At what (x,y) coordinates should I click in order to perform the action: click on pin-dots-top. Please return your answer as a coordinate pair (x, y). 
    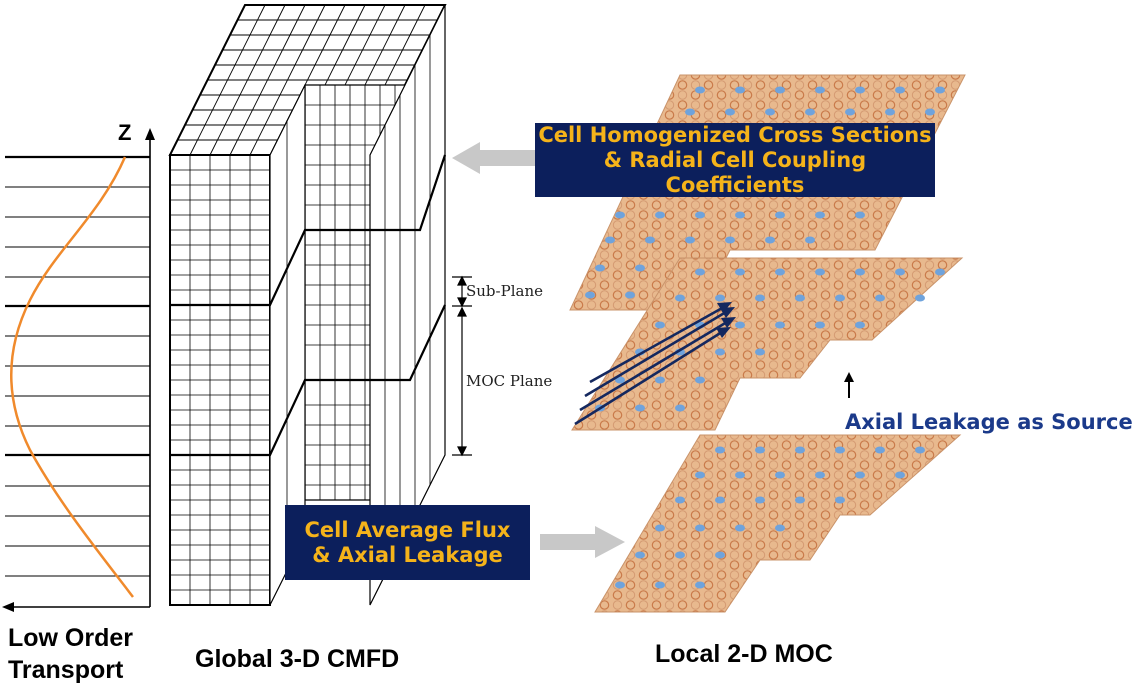
    Looking at the image, I should click on (765, 192).